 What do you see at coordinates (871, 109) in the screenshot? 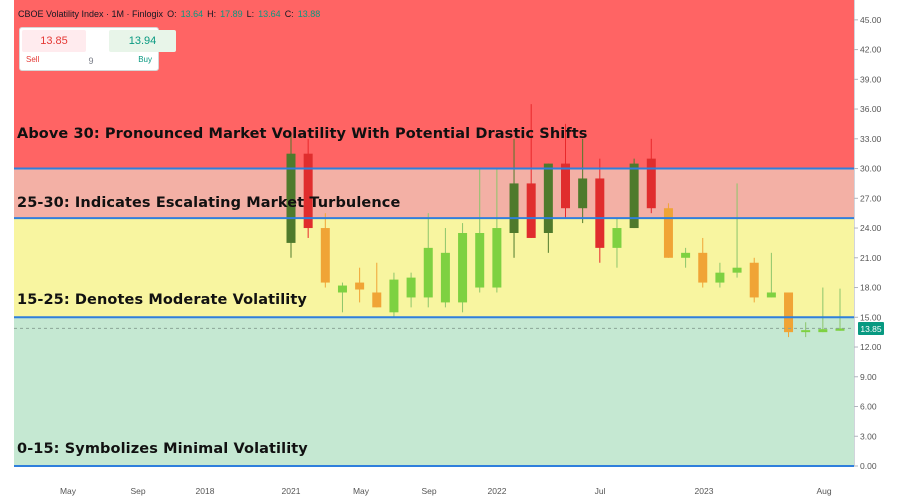
I see `y-tick-label: 36.00` at bounding box center [871, 109].